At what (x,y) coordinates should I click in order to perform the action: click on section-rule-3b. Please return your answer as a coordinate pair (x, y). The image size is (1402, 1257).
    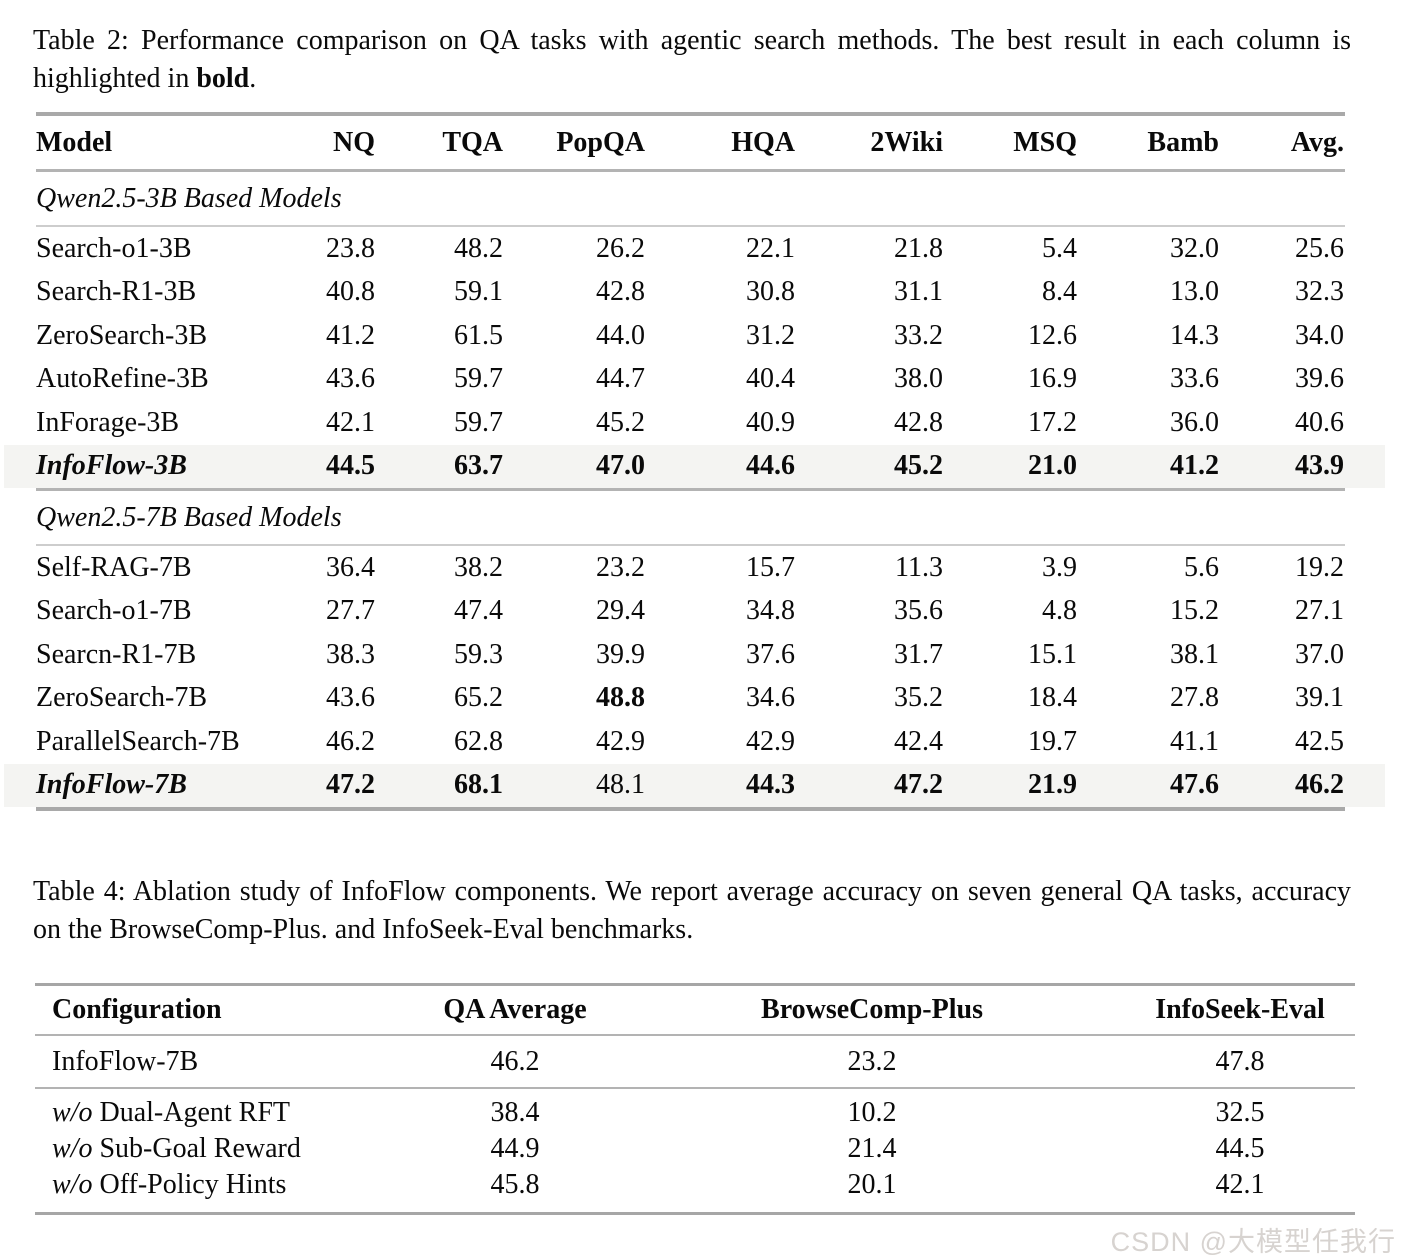
    Looking at the image, I should click on (690, 226).